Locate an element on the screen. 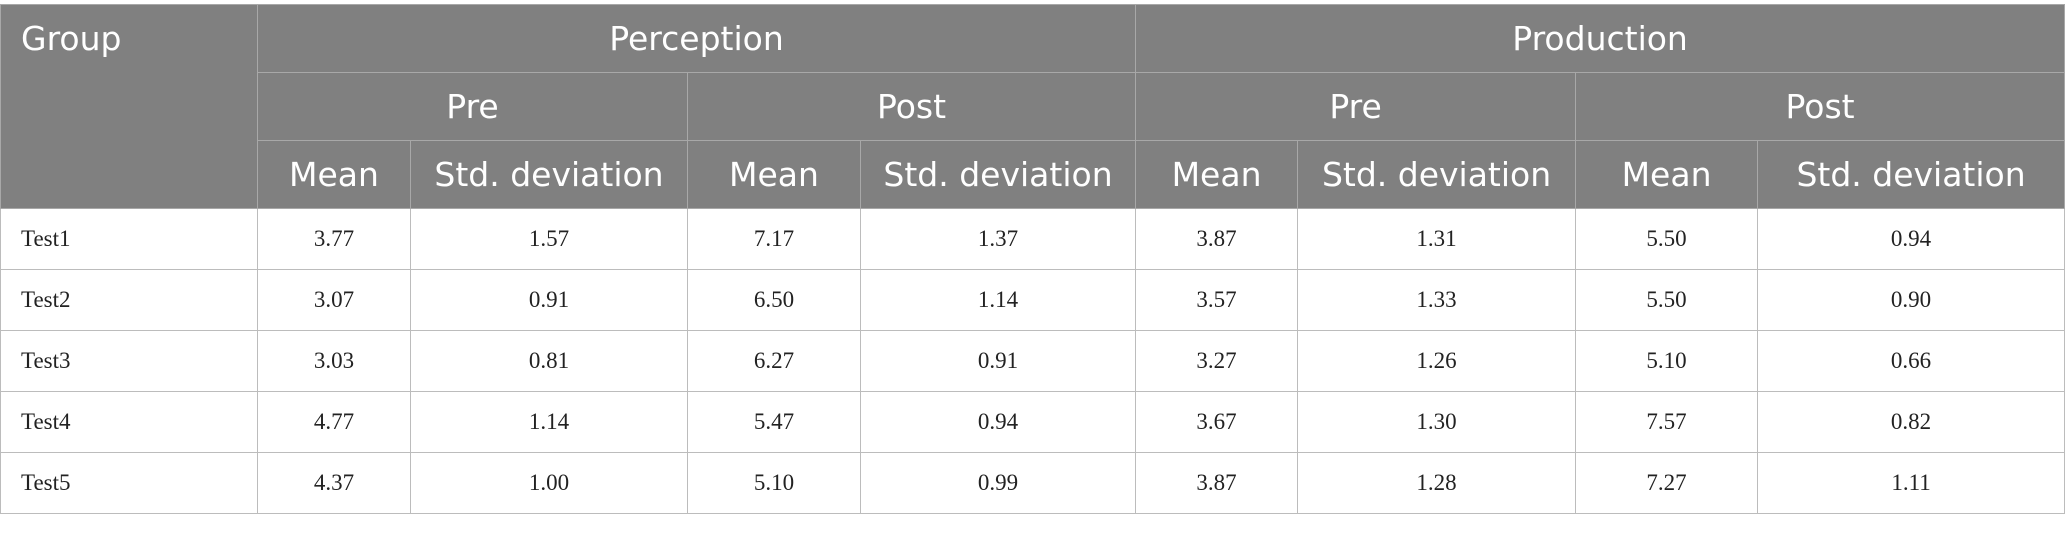 The image size is (2065, 535). table-cell: 4.77 is located at coordinates (334, 422).